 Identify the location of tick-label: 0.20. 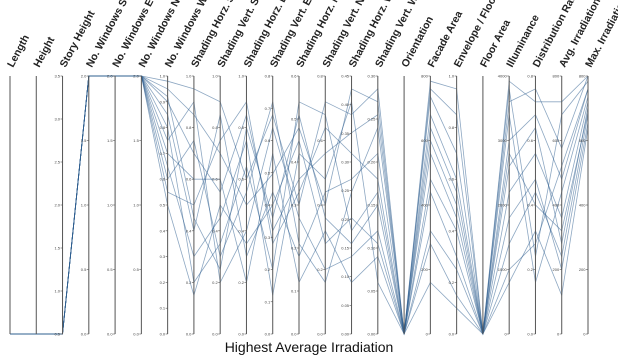
(372, 162).